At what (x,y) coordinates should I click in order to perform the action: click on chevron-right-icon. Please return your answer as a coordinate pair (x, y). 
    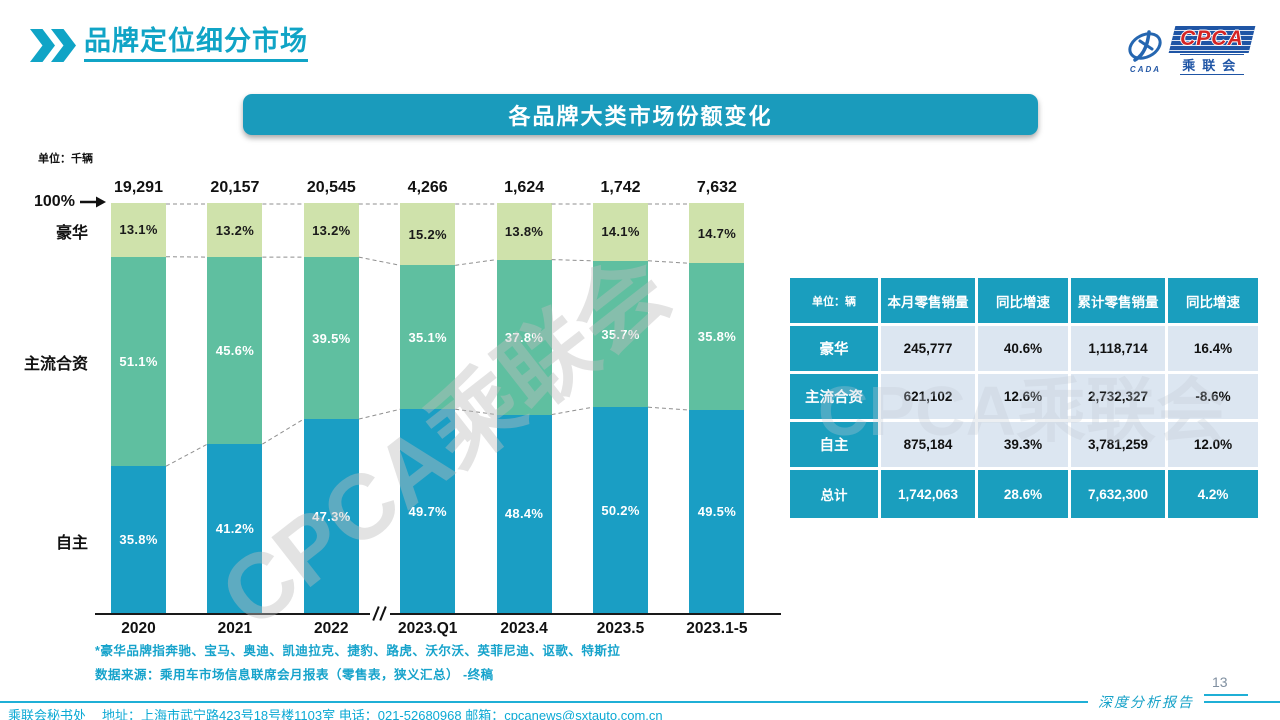
    Looking at the image, I should click on (42, 45).